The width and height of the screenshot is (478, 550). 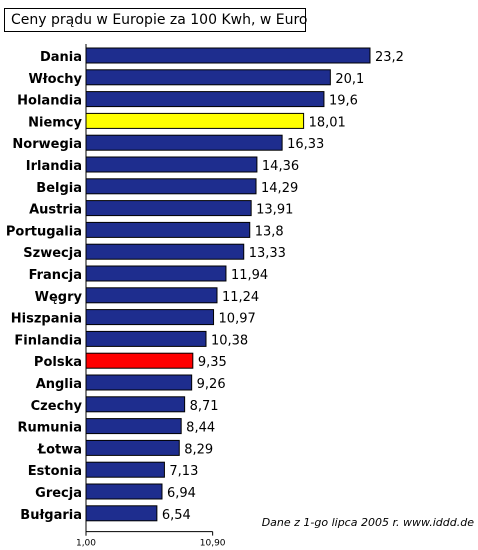 What do you see at coordinates (212, 362) in the screenshot?
I see `value-label-14: 9,35` at bounding box center [212, 362].